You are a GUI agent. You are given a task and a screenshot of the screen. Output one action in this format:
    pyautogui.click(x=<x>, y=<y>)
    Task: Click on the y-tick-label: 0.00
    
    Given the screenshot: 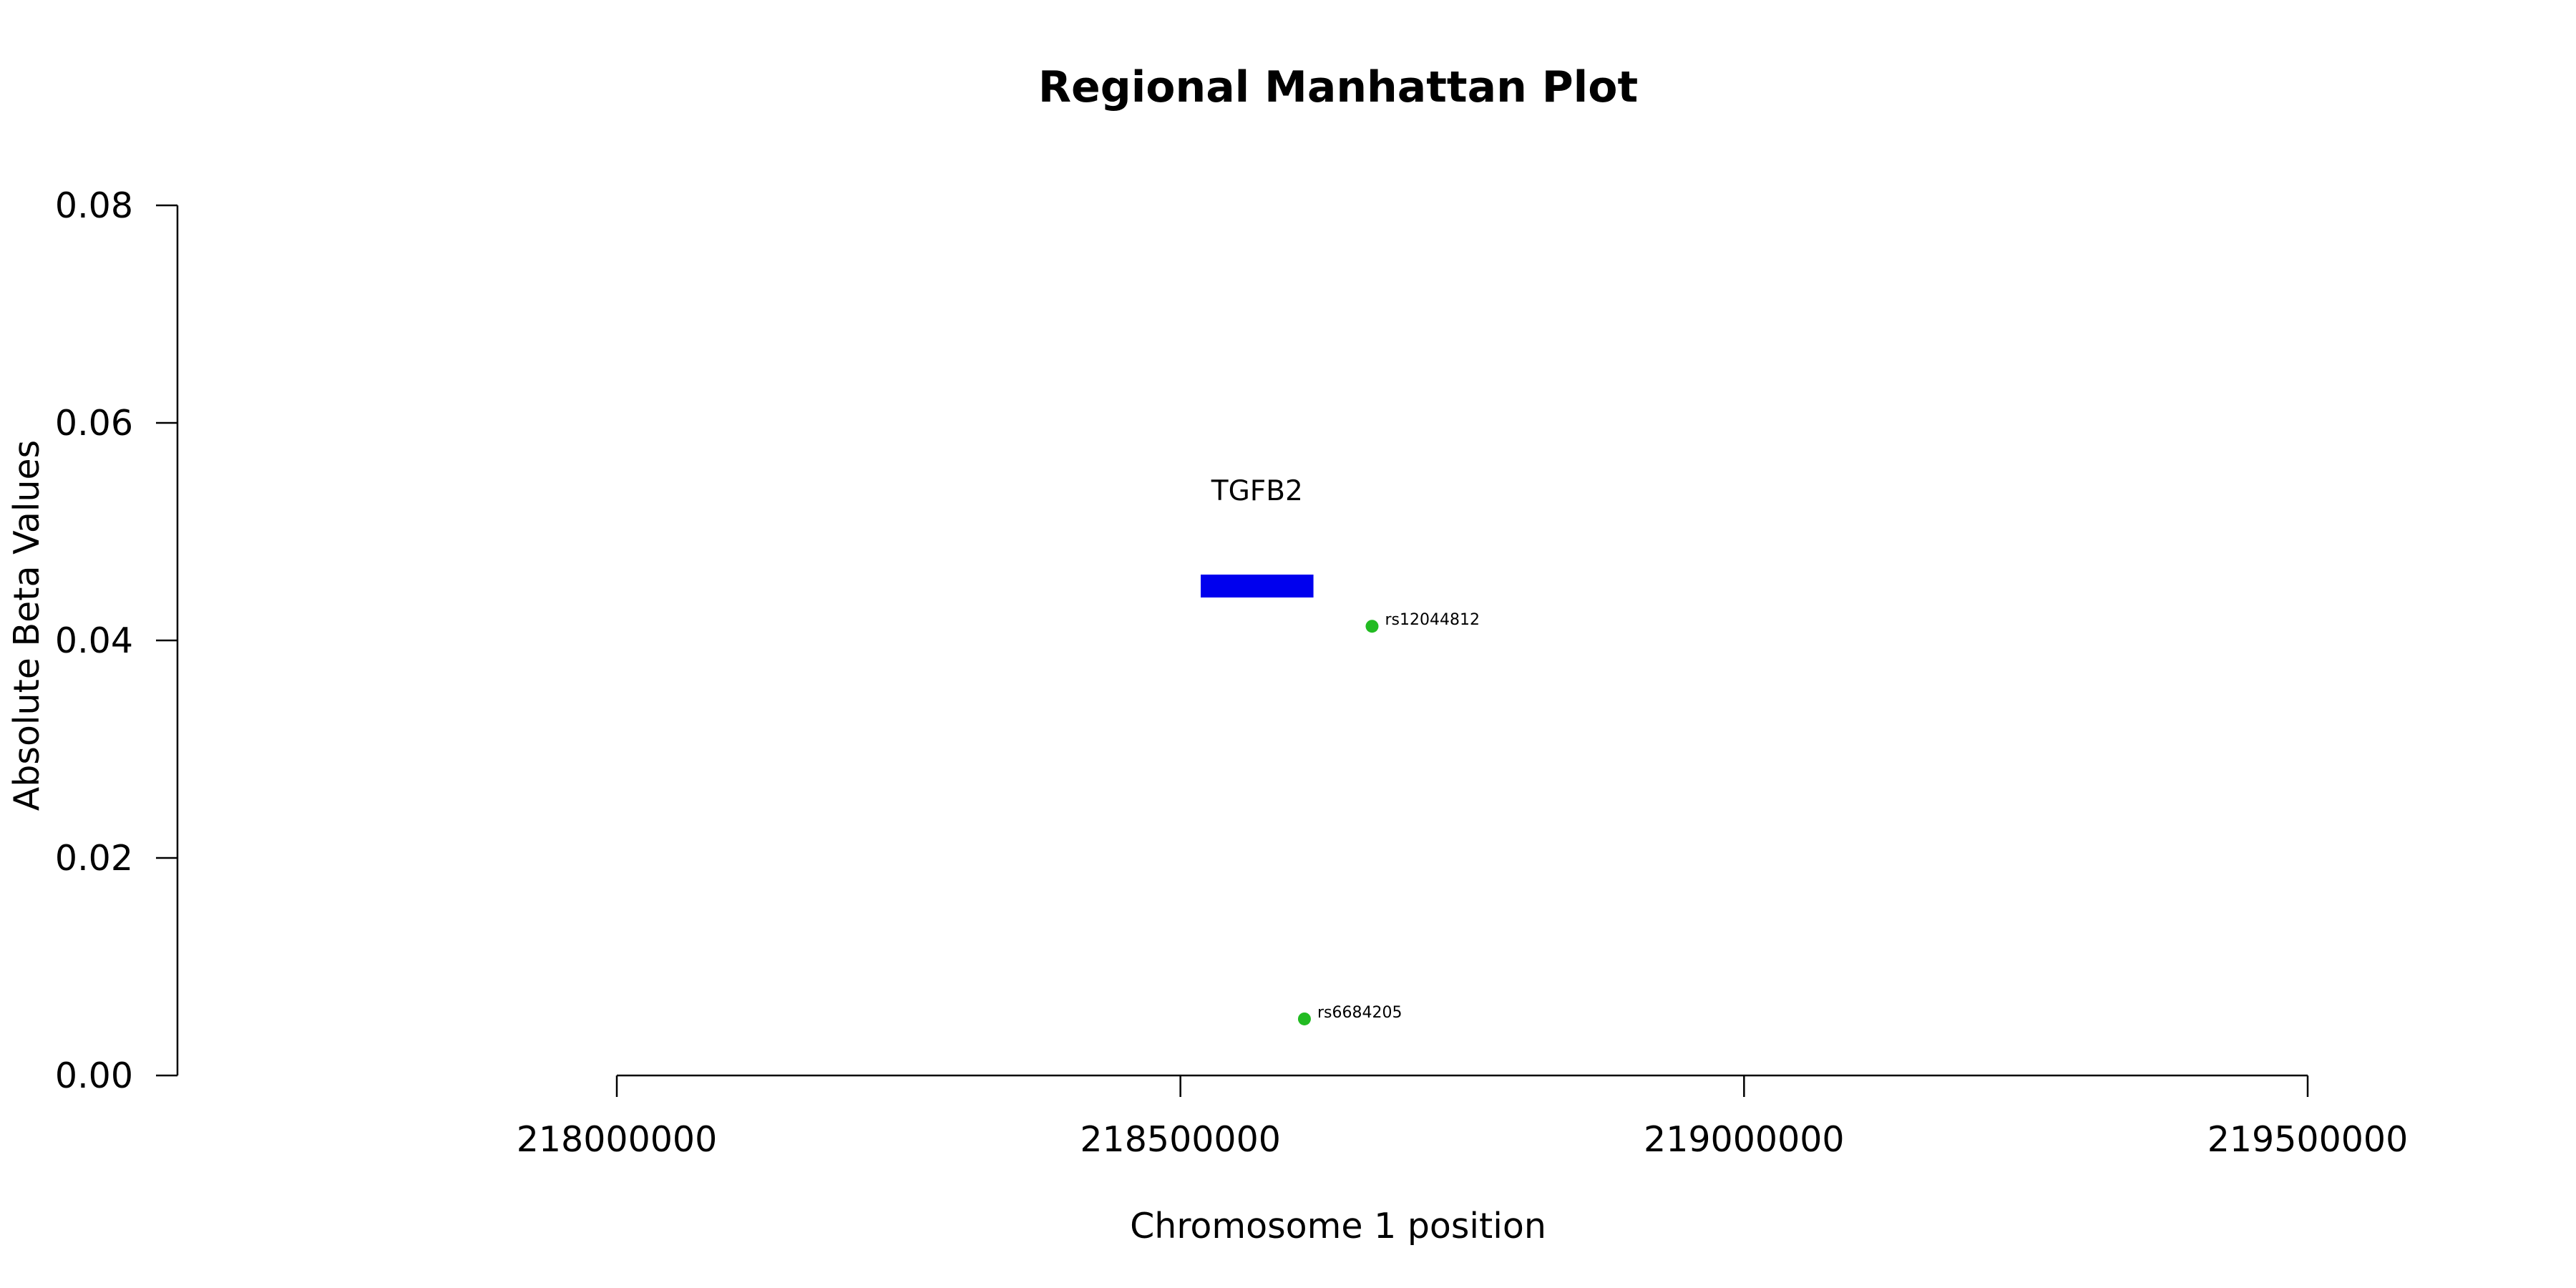 What is the action you would take?
    pyautogui.click(x=94, y=1075)
    